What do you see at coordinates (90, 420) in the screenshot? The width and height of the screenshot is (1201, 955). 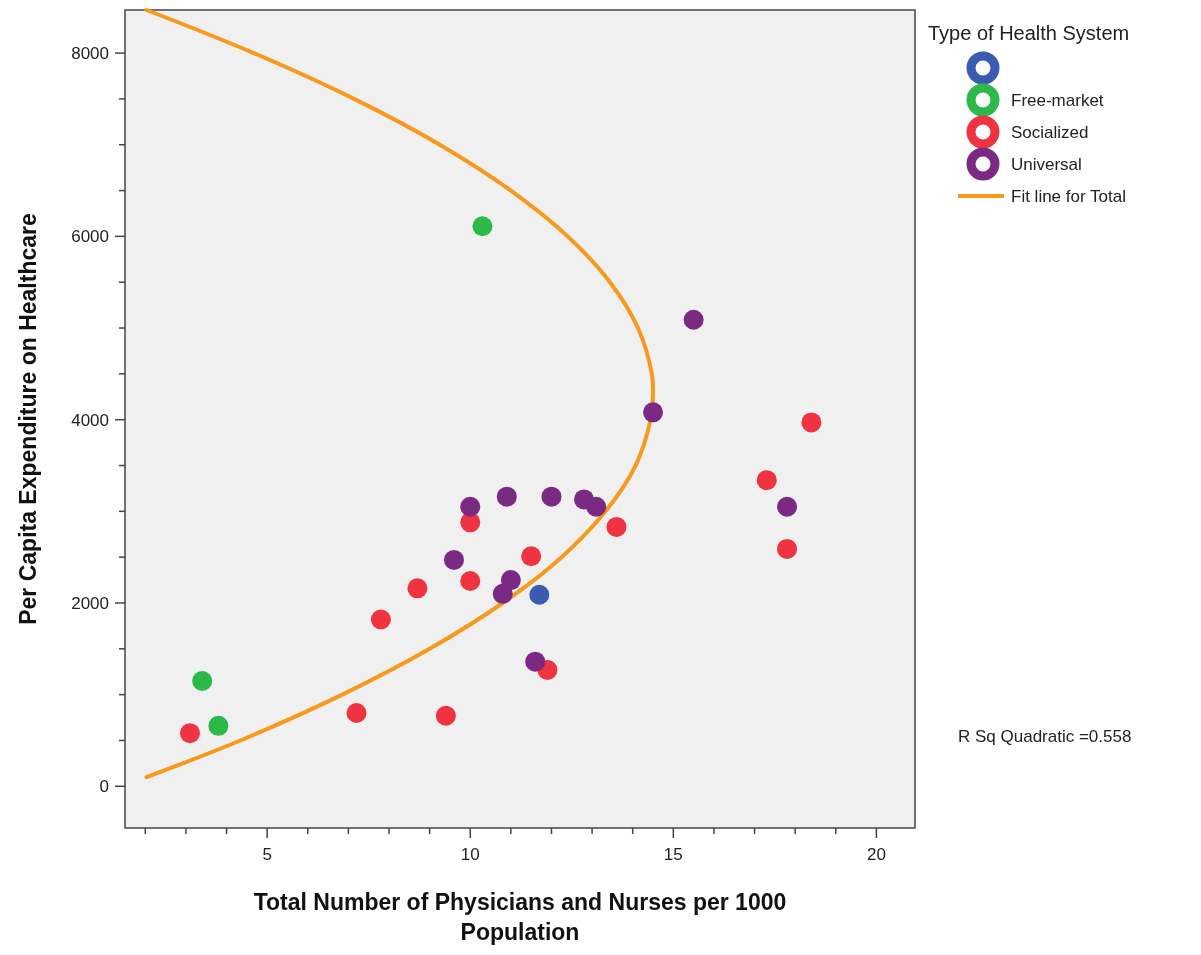 I see `y-tick-label: 4000` at bounding box center [90, 420].